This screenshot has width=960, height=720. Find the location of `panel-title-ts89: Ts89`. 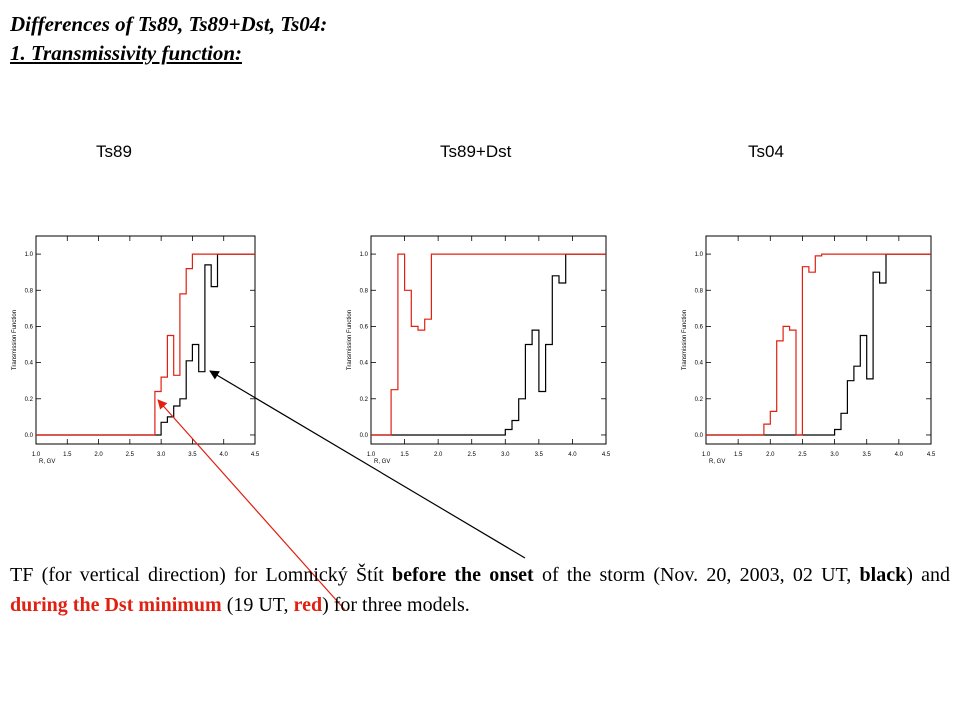

panel-title-ts89: Ts89 is located at coordinates (114, 151).